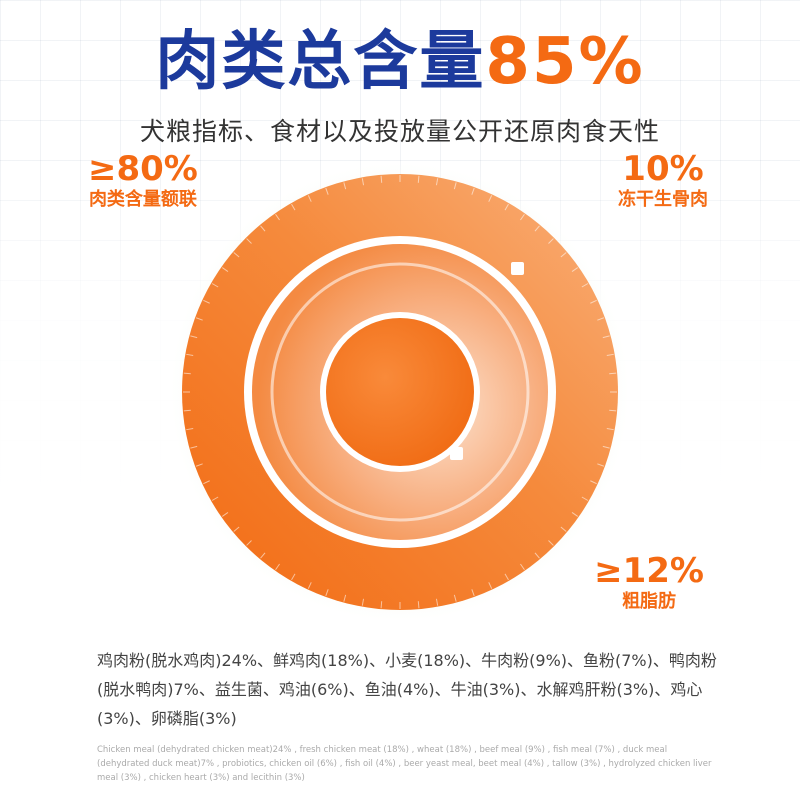  Describe the element at coordinates (399, 131) in the screenshot. I see `page-subtitle: 犬粮指标、食材以及投放量公开还原肉食天性` at that location.